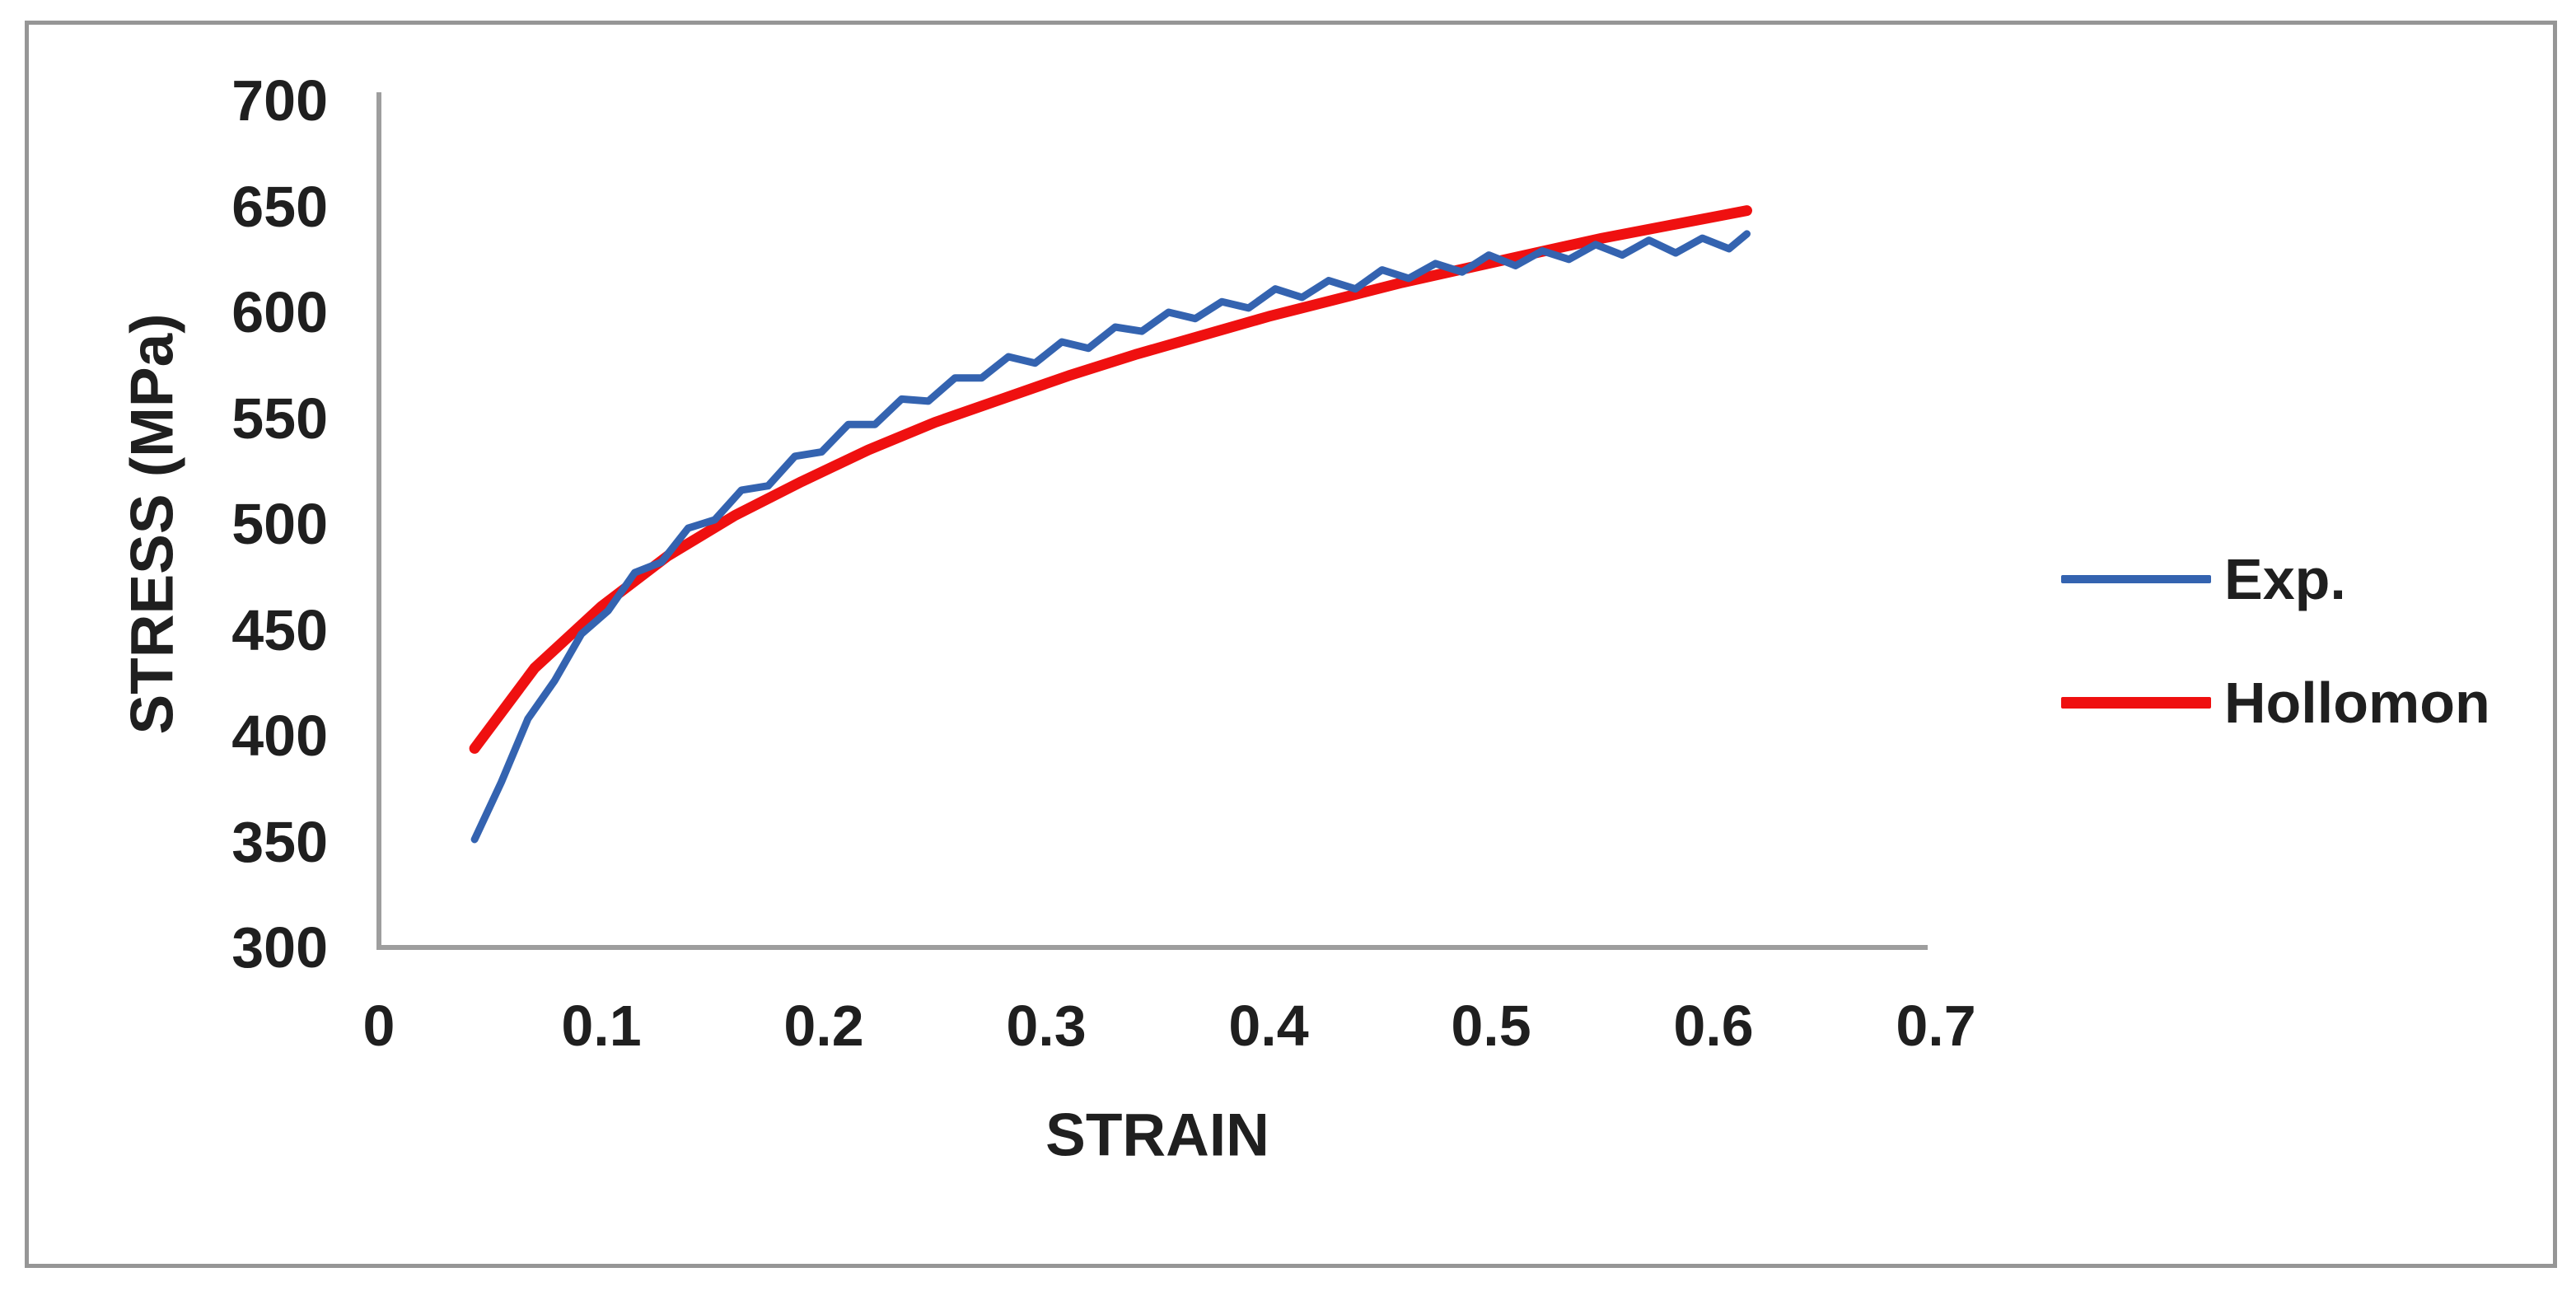 The width and height of the screenshot is (2576, 1291). I want to click on x-axis-title: STRAIN, so click(1157, 1135).